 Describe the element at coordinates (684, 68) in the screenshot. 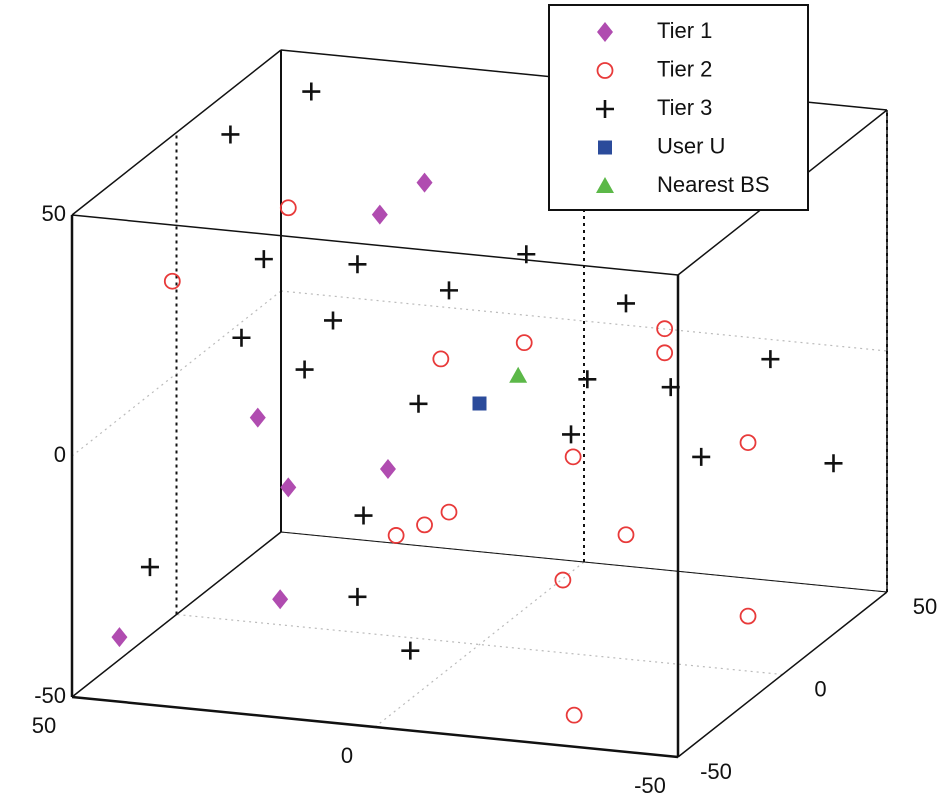

I see `legend-label: Tier 2` at that location.